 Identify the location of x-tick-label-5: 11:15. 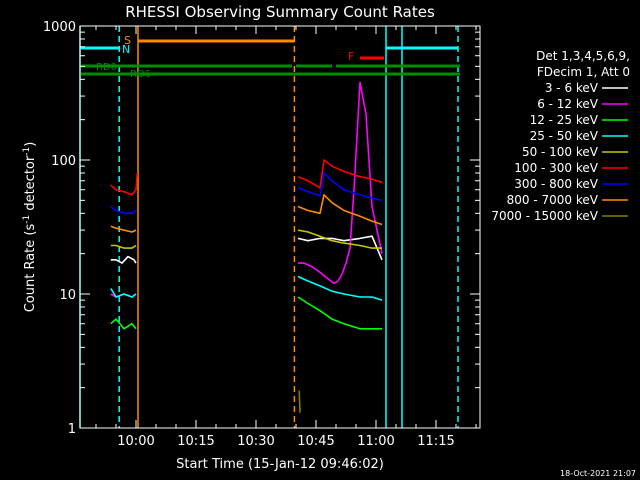
(435, 441).